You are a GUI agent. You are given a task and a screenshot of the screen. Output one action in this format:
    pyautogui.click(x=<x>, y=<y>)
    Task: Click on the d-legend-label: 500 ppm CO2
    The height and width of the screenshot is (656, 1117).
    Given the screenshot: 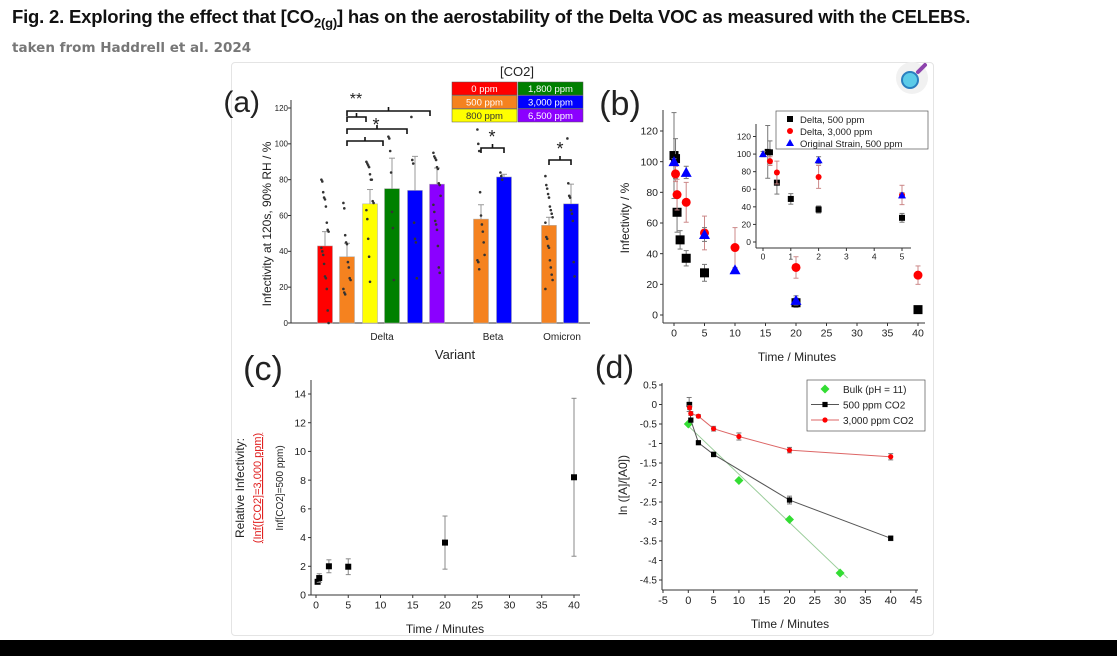 What is the action you would take?
    pyautogui.click(x=874, y=406)
    